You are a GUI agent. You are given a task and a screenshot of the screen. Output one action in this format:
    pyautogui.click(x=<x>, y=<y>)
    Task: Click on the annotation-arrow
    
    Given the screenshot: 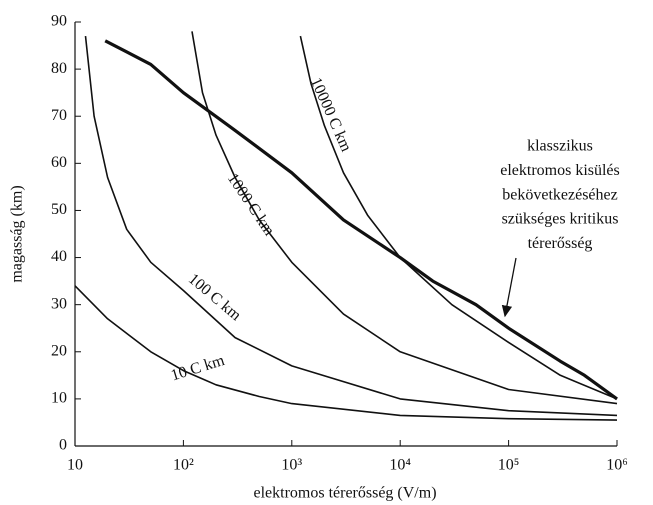 What is the action you would take?
    pyautogui.click(x=509, y=287)
    